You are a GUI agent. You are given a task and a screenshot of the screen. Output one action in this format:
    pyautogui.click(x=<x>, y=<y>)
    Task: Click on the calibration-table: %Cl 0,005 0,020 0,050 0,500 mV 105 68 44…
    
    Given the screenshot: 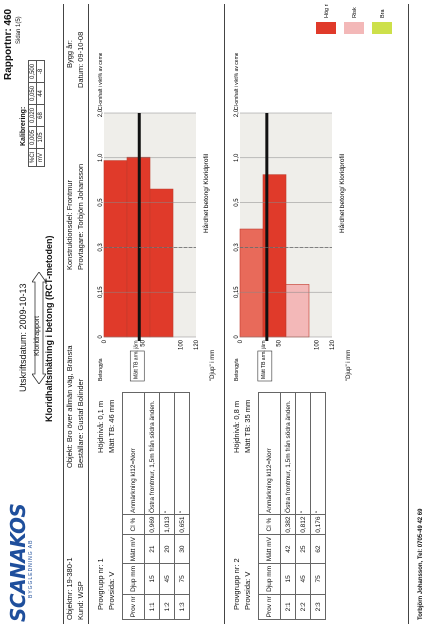 What is the action you would take?
    pyautogui.click(x=36, y=113)
    